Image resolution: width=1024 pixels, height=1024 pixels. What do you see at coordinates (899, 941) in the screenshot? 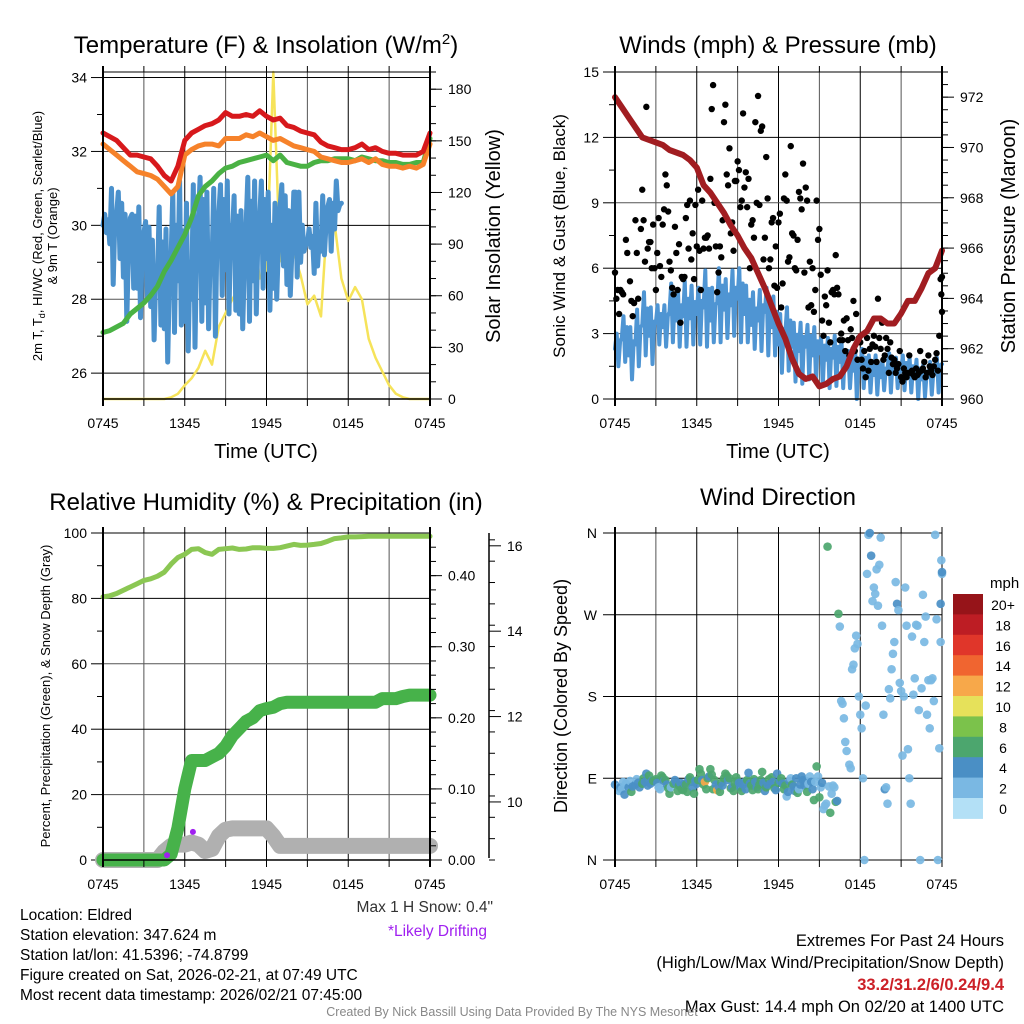
I see `extremes-title: Extremes For Past 24 Hours` at bounding box center [899, 941].